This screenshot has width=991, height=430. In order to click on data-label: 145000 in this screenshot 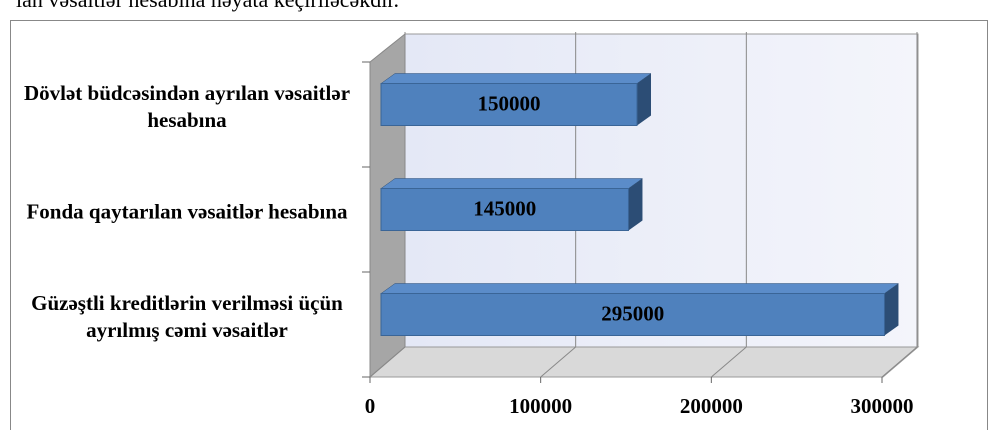, I will do `click(504, 208)`.